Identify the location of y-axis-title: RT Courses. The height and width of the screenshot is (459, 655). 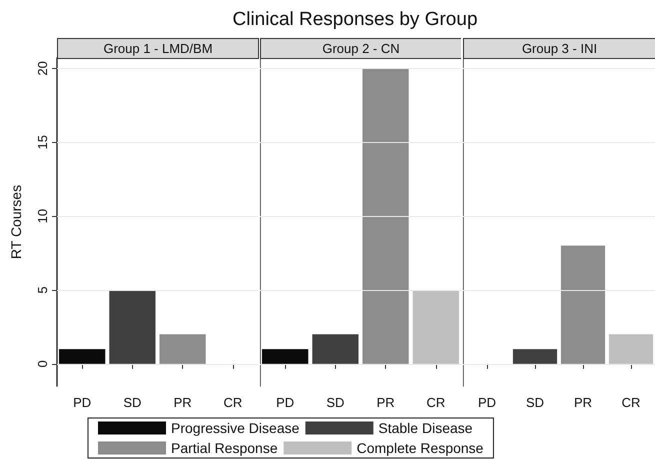
(16, 222).